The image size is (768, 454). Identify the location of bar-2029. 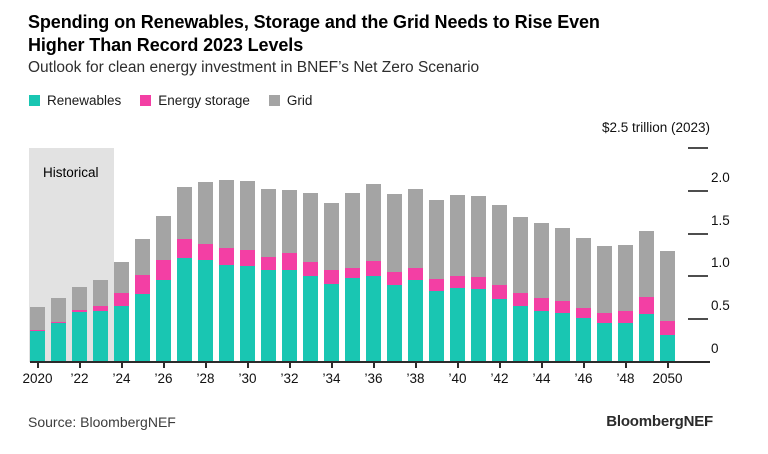
(226, 270).